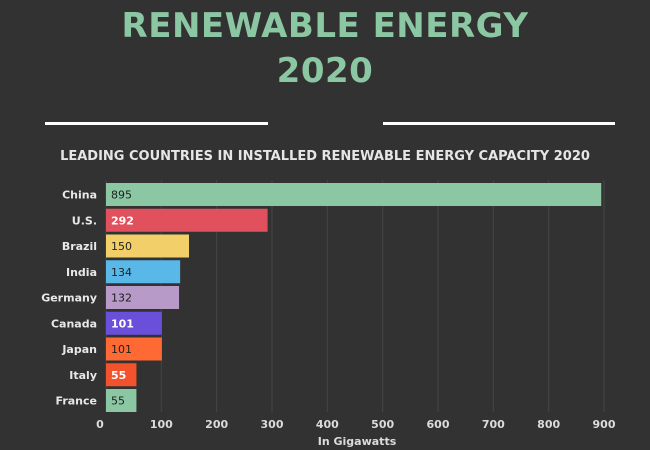  Describe the element at coordinates (499, 123) in the screenshot. I see `divider-right` at that location.